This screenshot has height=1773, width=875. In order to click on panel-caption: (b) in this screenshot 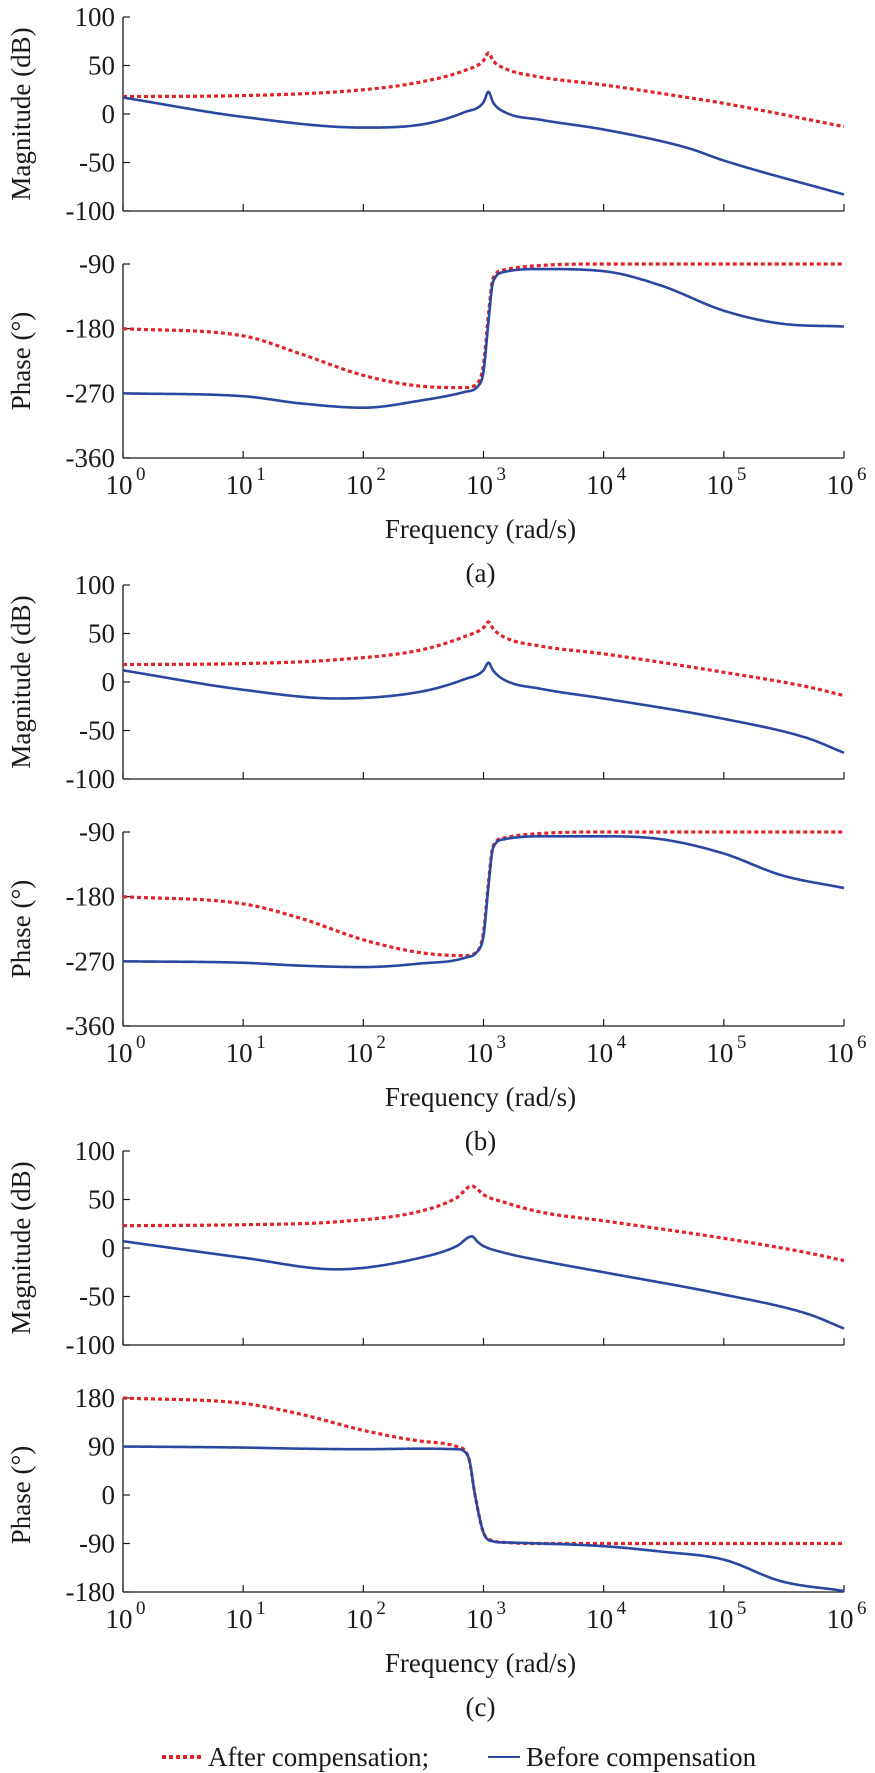, I will do `click(480, 1141)`.